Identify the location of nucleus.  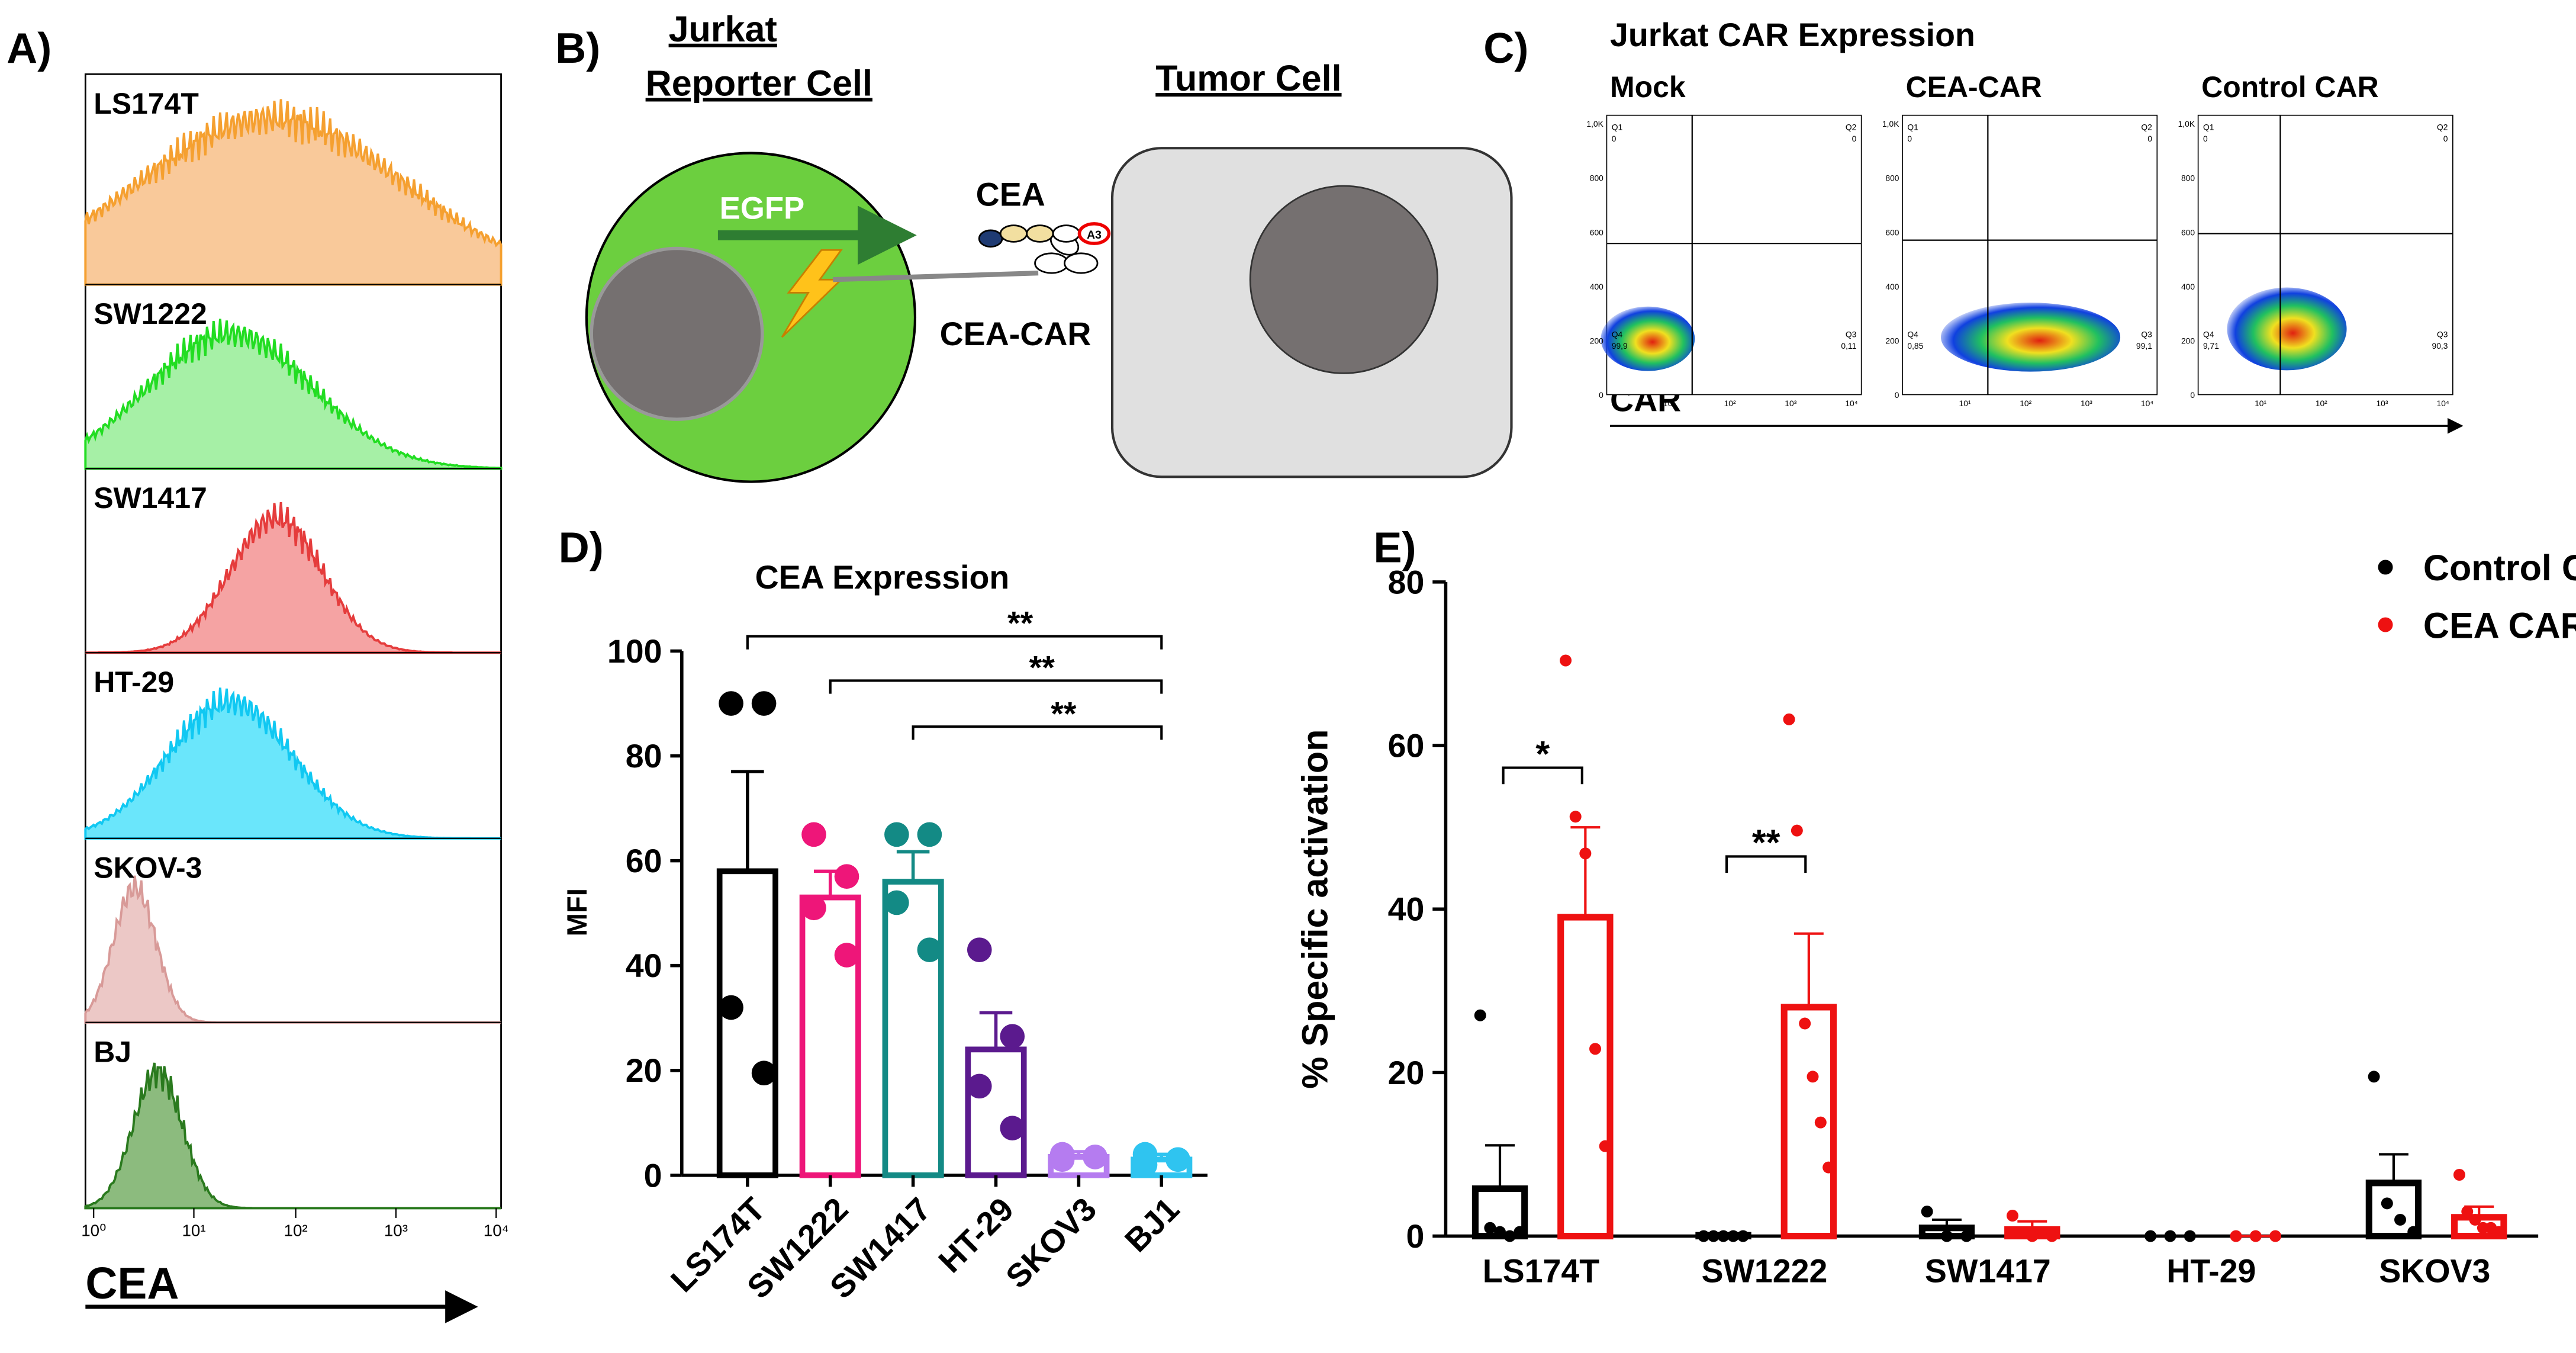
(677, 333).